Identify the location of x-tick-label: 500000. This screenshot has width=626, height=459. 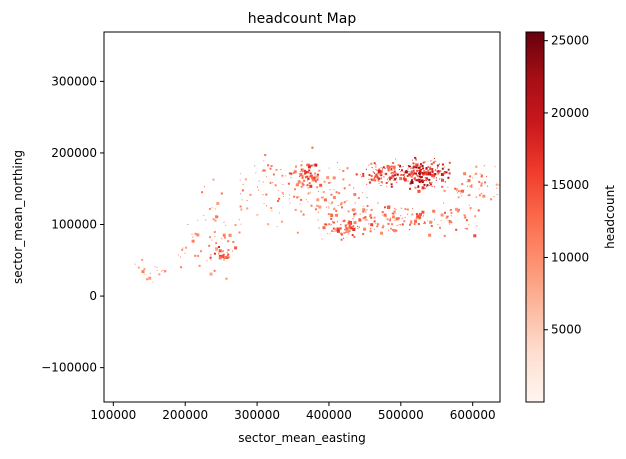
(401, 415).